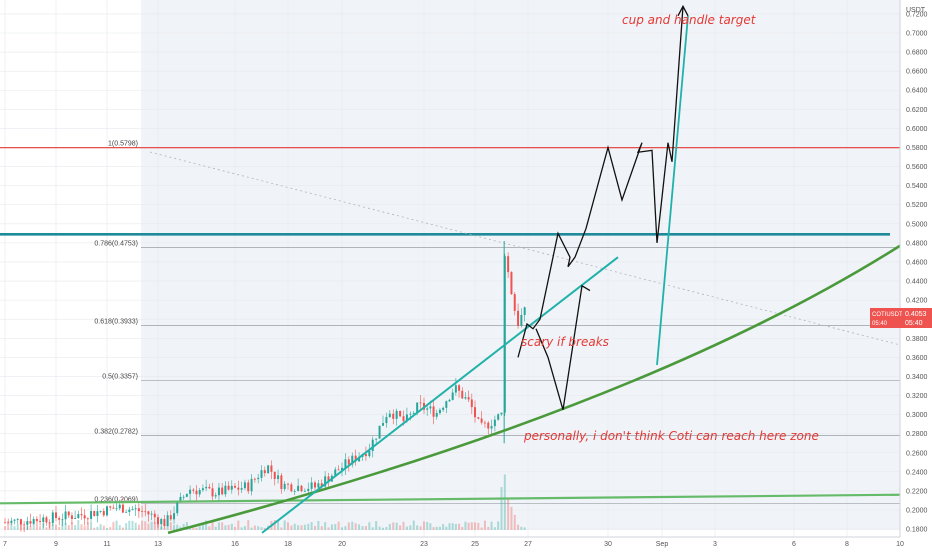 The height and width of the screenshot is (555, 932). Describe the element at coordinates (116, 431) in the screenshot. I see `fib-label: 0.382(0.2782)` at that location.